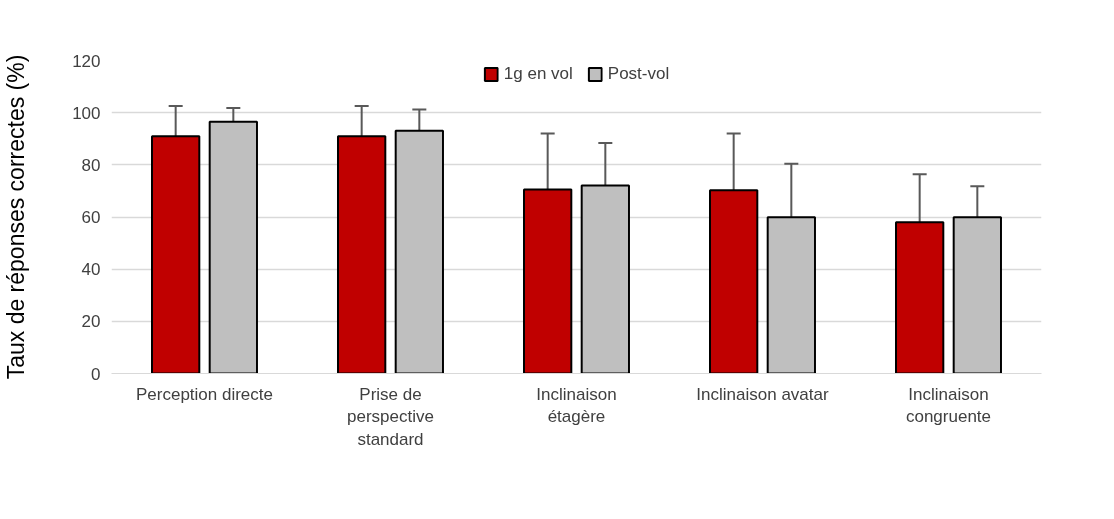 This screenshot has height=519, width=1114. What do you see at coordinates (538, 74) in the screenshot?
I see `legend-label: 1g en vol` at bounding box center [538, 74].